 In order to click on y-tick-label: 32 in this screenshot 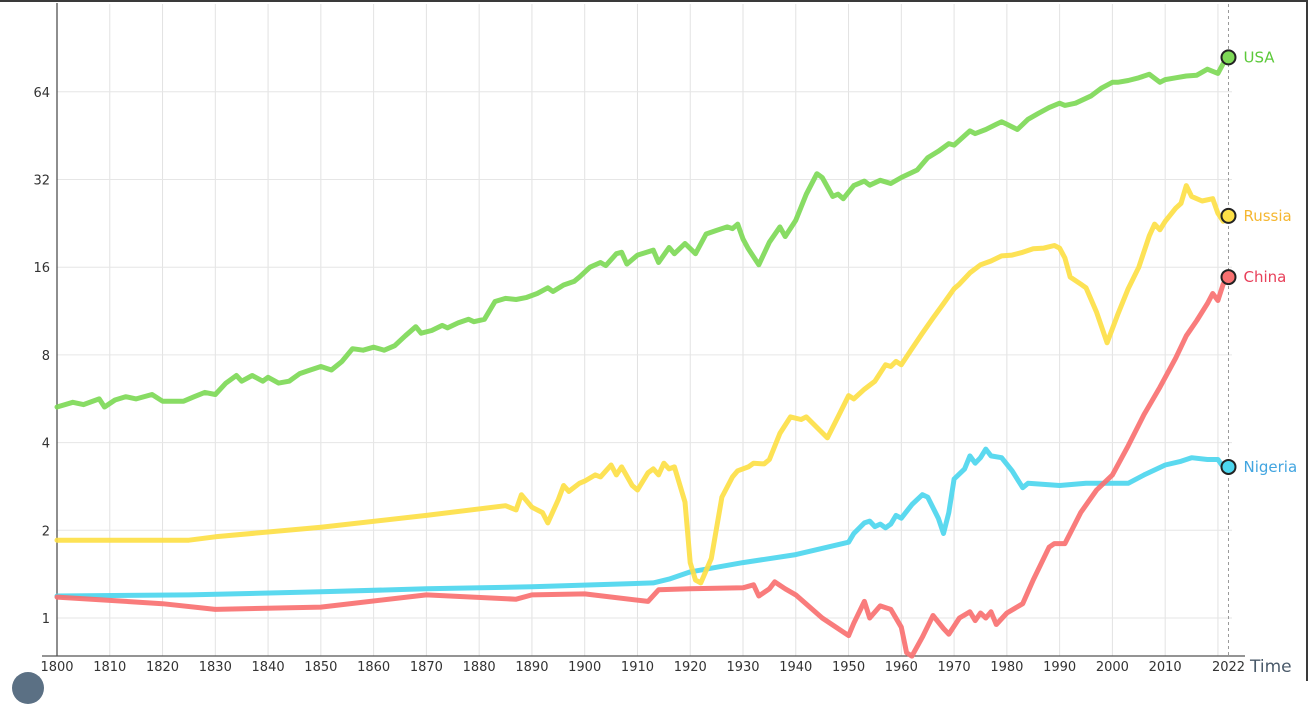, I will do `click(41, 181)`.